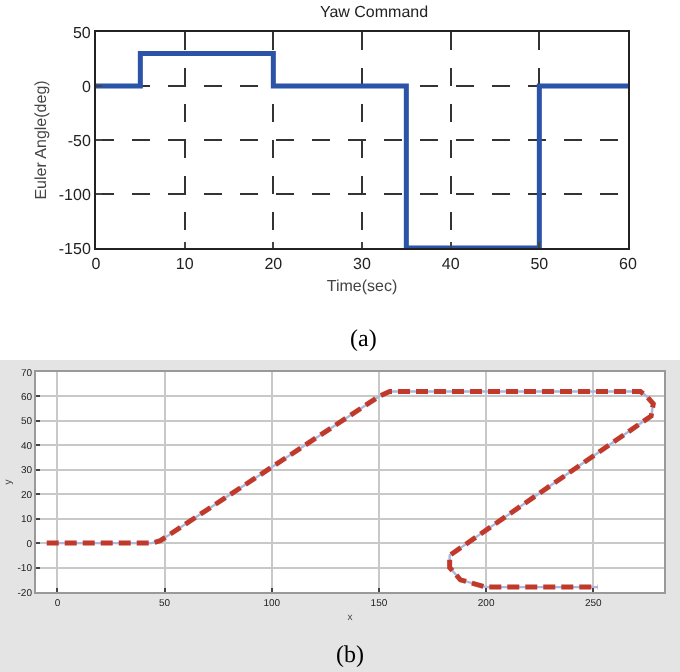  Describe the element at coordinates (540, 264) in the screenshot. I see `x-tick-label: 50` at that location.